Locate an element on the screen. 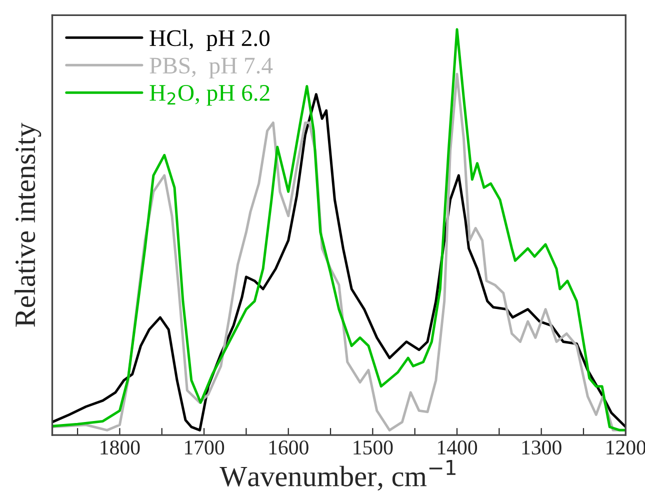 The width and height of the screenshot is (645, 491). x-tick-label: 1300 is located at coordinates (542, 447).